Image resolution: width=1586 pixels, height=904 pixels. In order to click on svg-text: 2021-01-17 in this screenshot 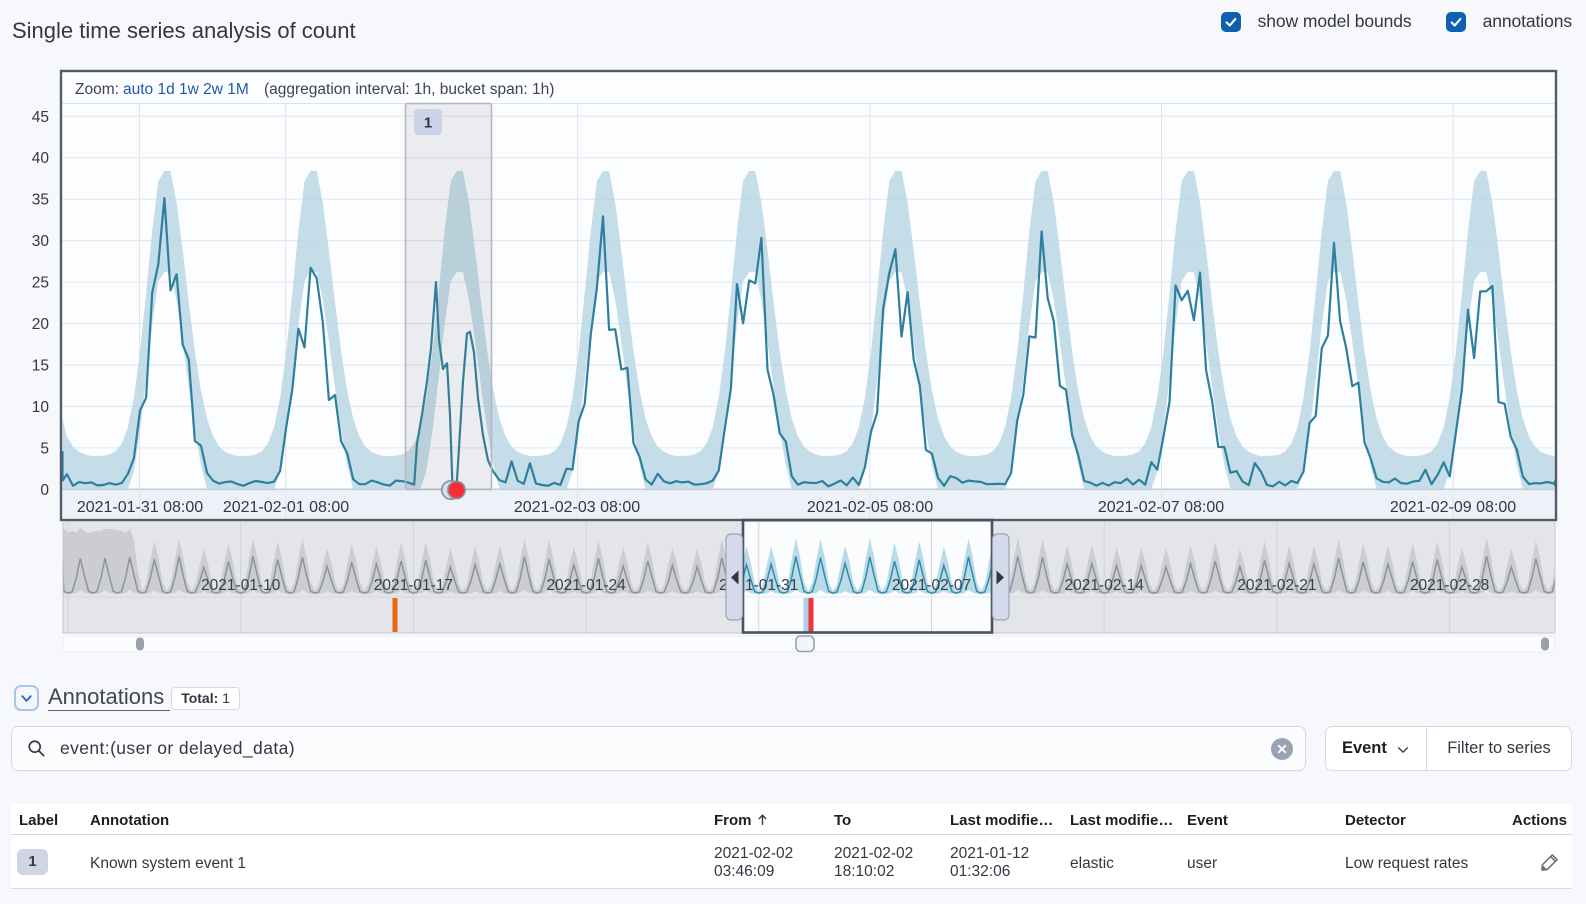, I will do `click(413, 585)`.